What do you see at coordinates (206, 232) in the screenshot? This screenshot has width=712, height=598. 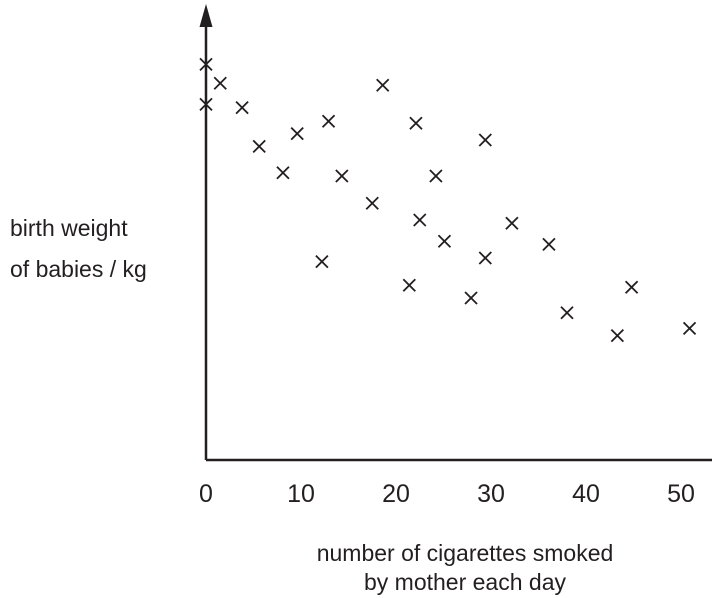 I see `y-axis` at bounding box center [206, 232].